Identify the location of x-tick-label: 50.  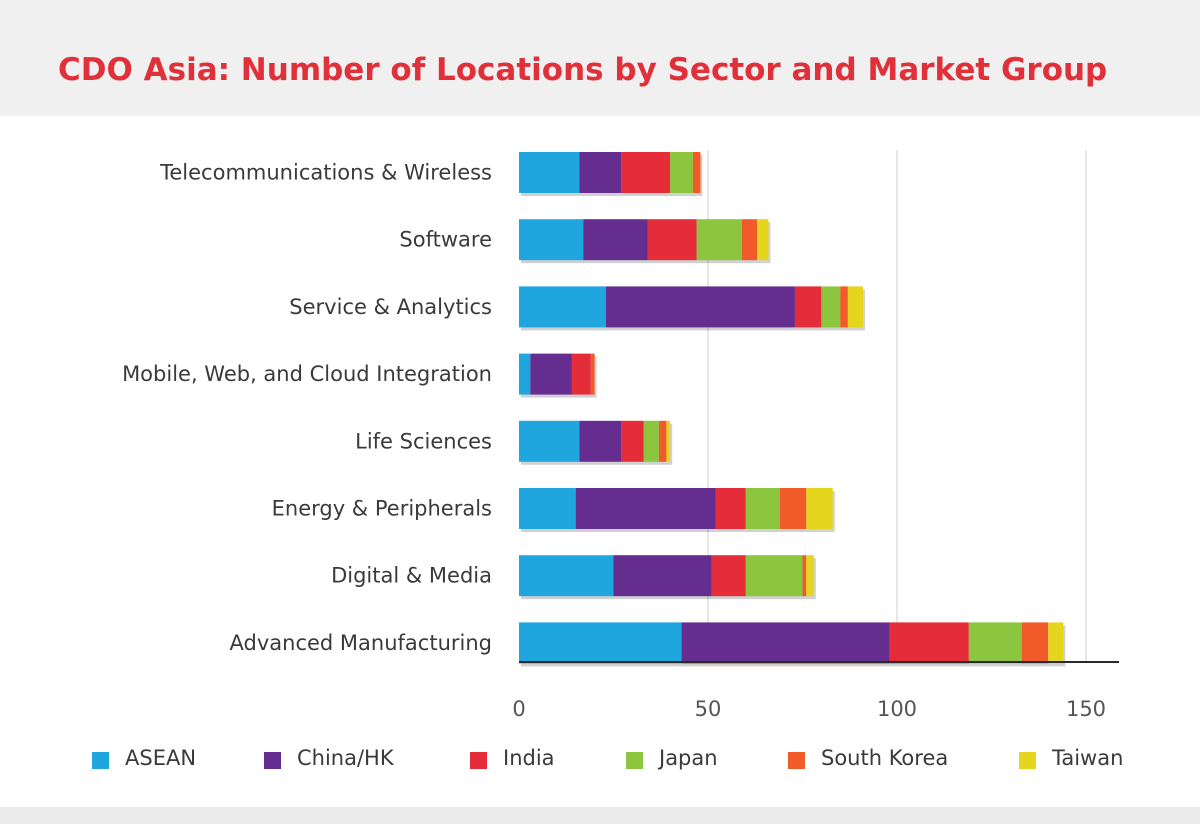
(708, 709).